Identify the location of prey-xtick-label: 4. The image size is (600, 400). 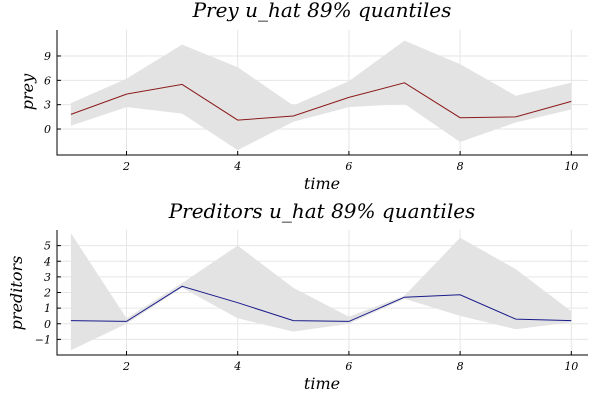
(237, 166).